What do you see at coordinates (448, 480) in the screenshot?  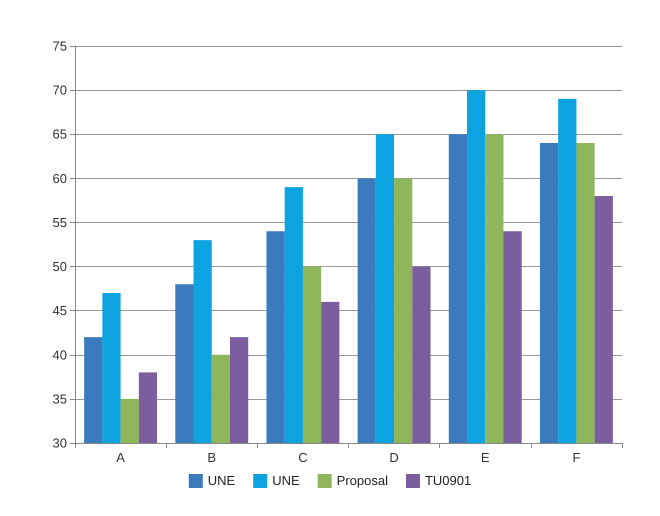 I see `legend-label: TU0901` at bounding box center [448, 480].